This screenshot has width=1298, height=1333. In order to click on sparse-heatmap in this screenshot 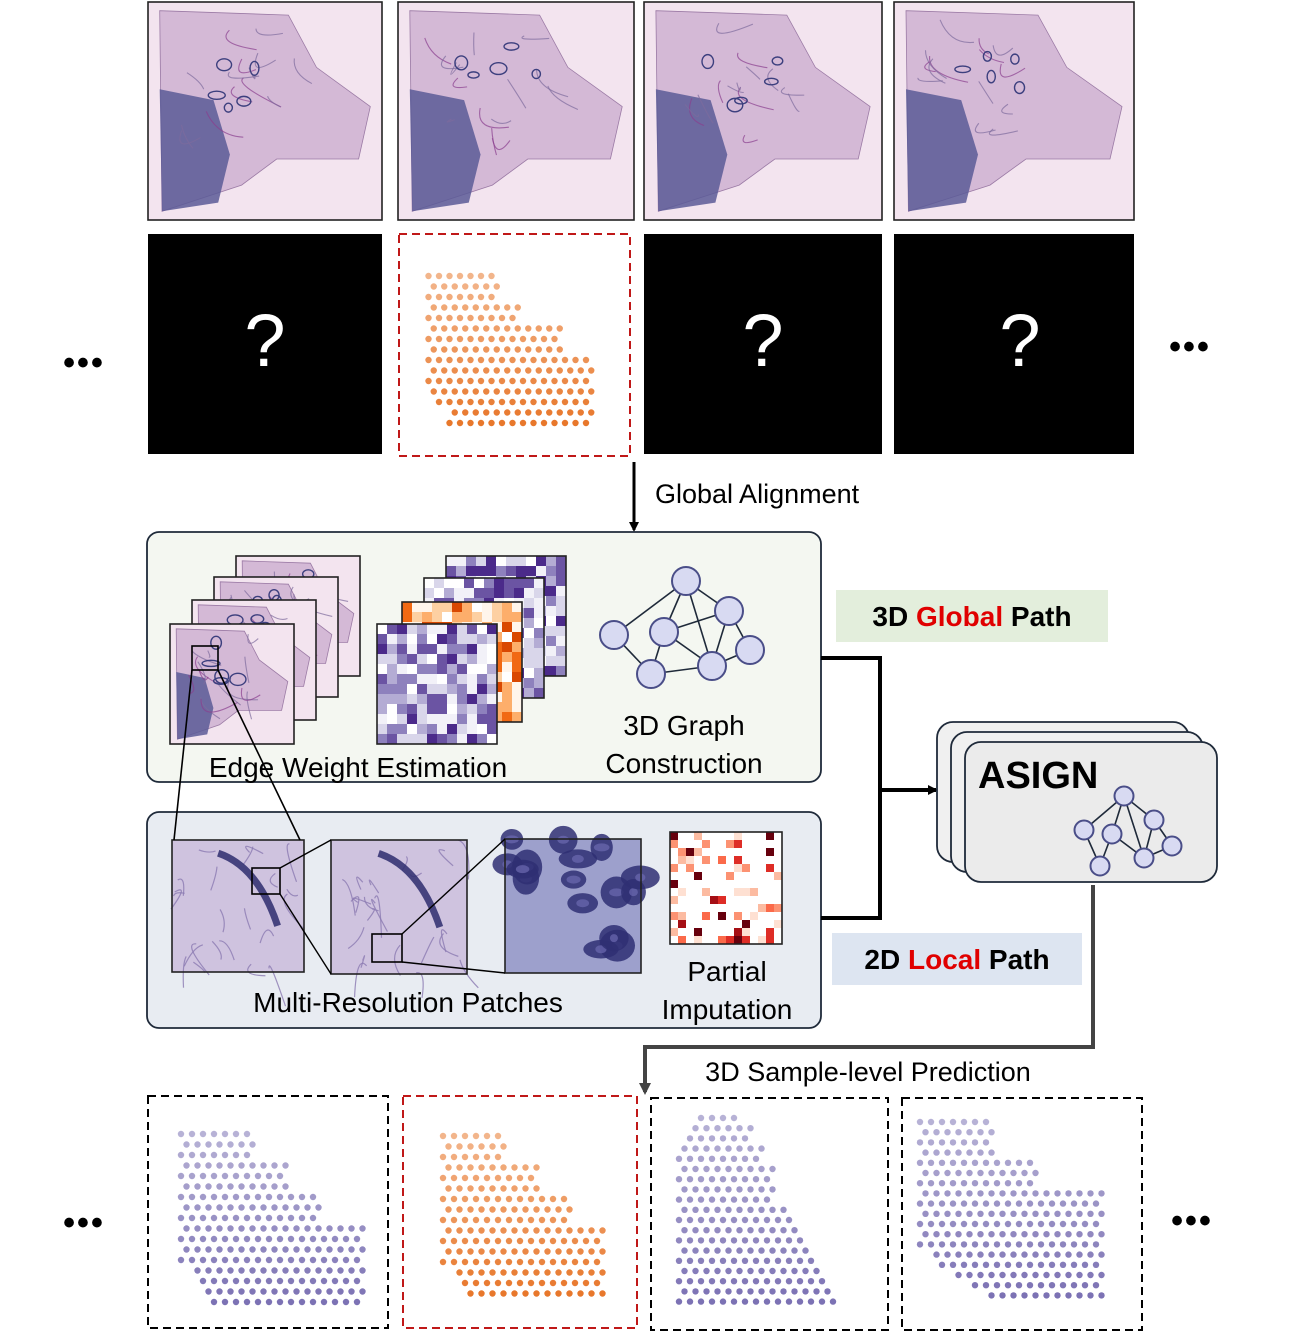, I will do `click(726, 888)`.